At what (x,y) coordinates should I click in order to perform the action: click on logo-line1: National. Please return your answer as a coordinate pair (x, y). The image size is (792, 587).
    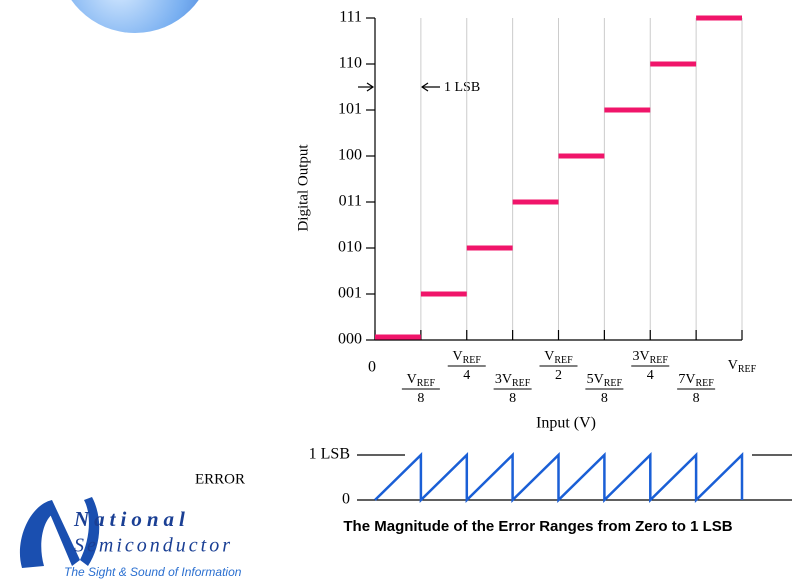
    Looking at the image, I should click on (131, 519).